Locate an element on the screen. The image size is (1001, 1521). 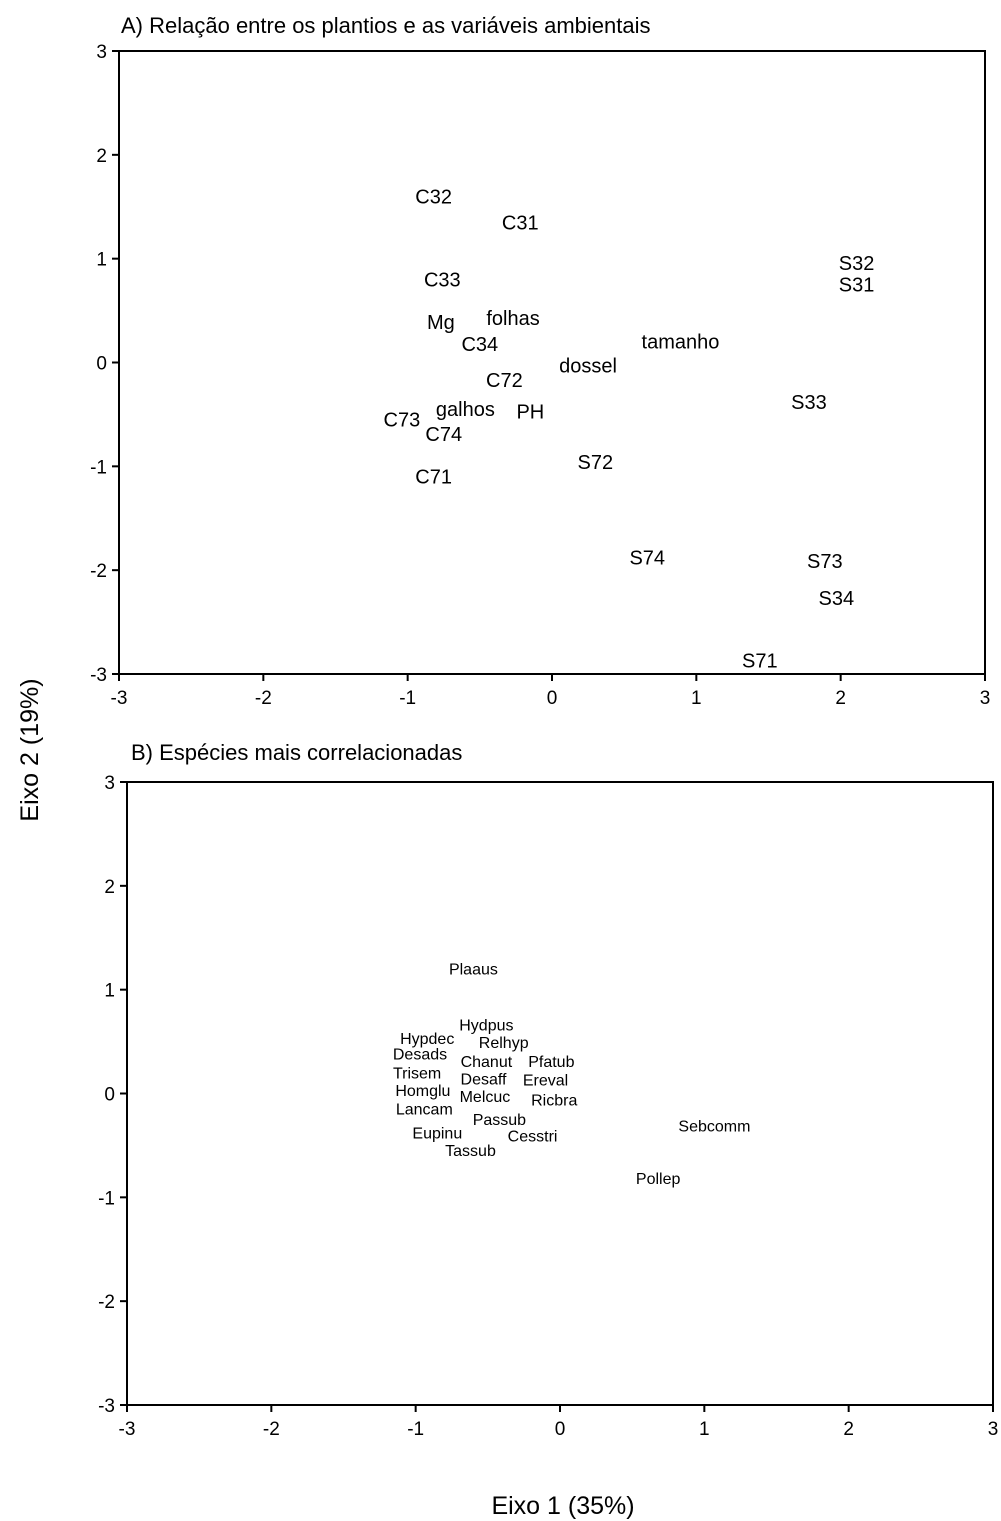
panel-a-point-label: C33 is located at coordinates (442, 280).